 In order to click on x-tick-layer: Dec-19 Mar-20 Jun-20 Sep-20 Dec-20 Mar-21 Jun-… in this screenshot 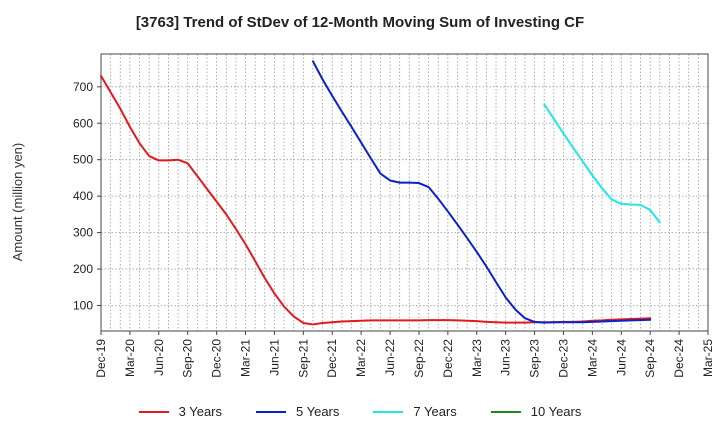, I will do `click(404, 354)`.